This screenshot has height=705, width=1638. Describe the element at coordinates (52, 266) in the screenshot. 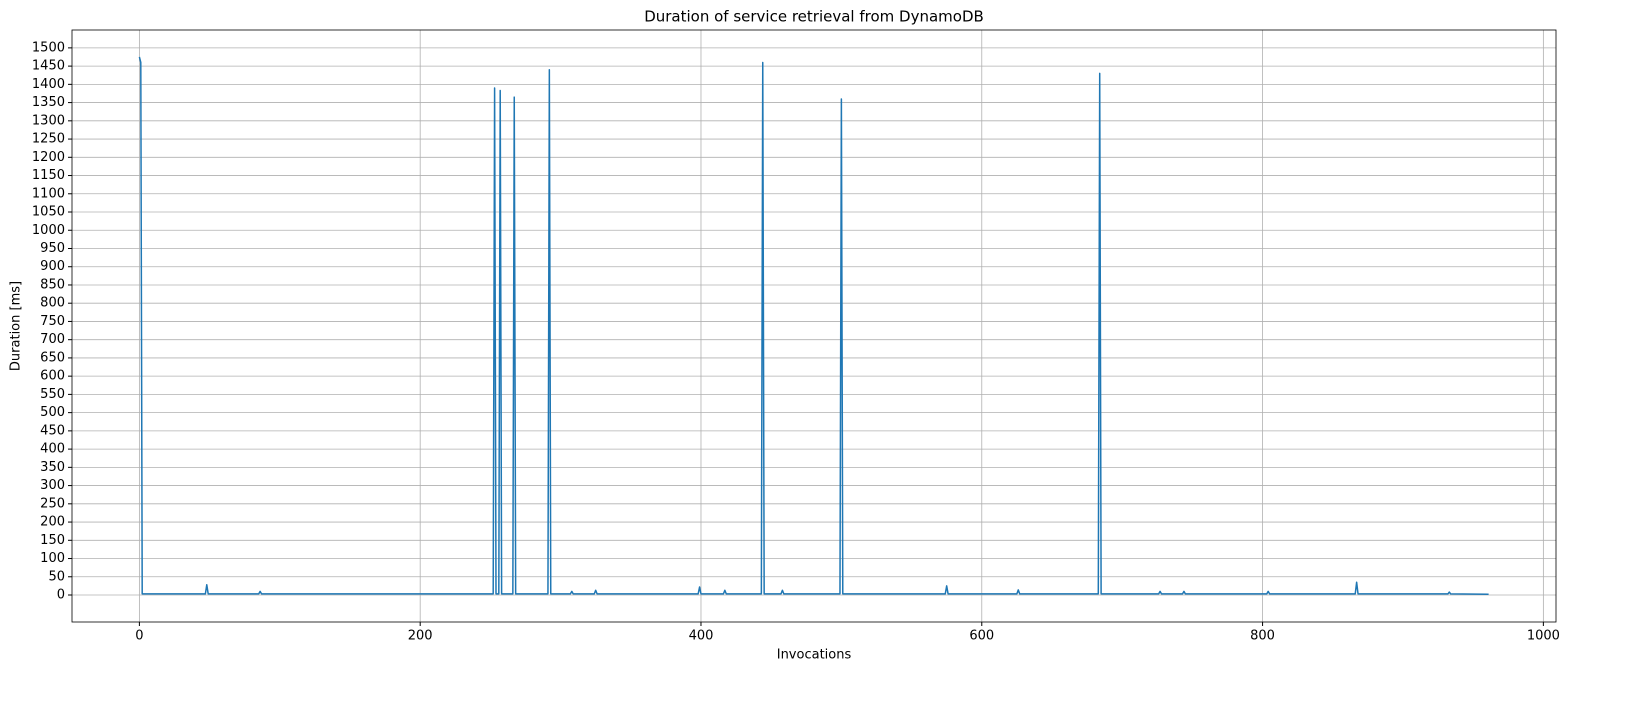

I see `y-tick-label: 900` at that location.